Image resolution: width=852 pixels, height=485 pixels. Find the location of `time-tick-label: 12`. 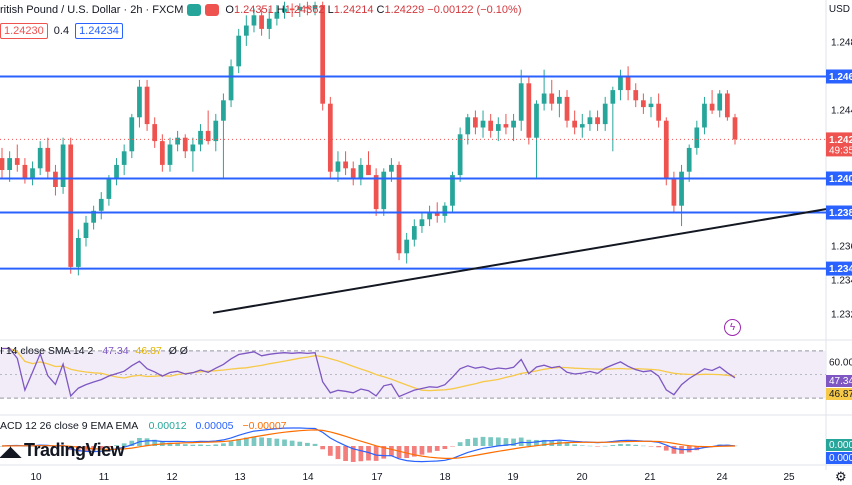

time-tick-label: 12 is located at coordinates (172, 477).